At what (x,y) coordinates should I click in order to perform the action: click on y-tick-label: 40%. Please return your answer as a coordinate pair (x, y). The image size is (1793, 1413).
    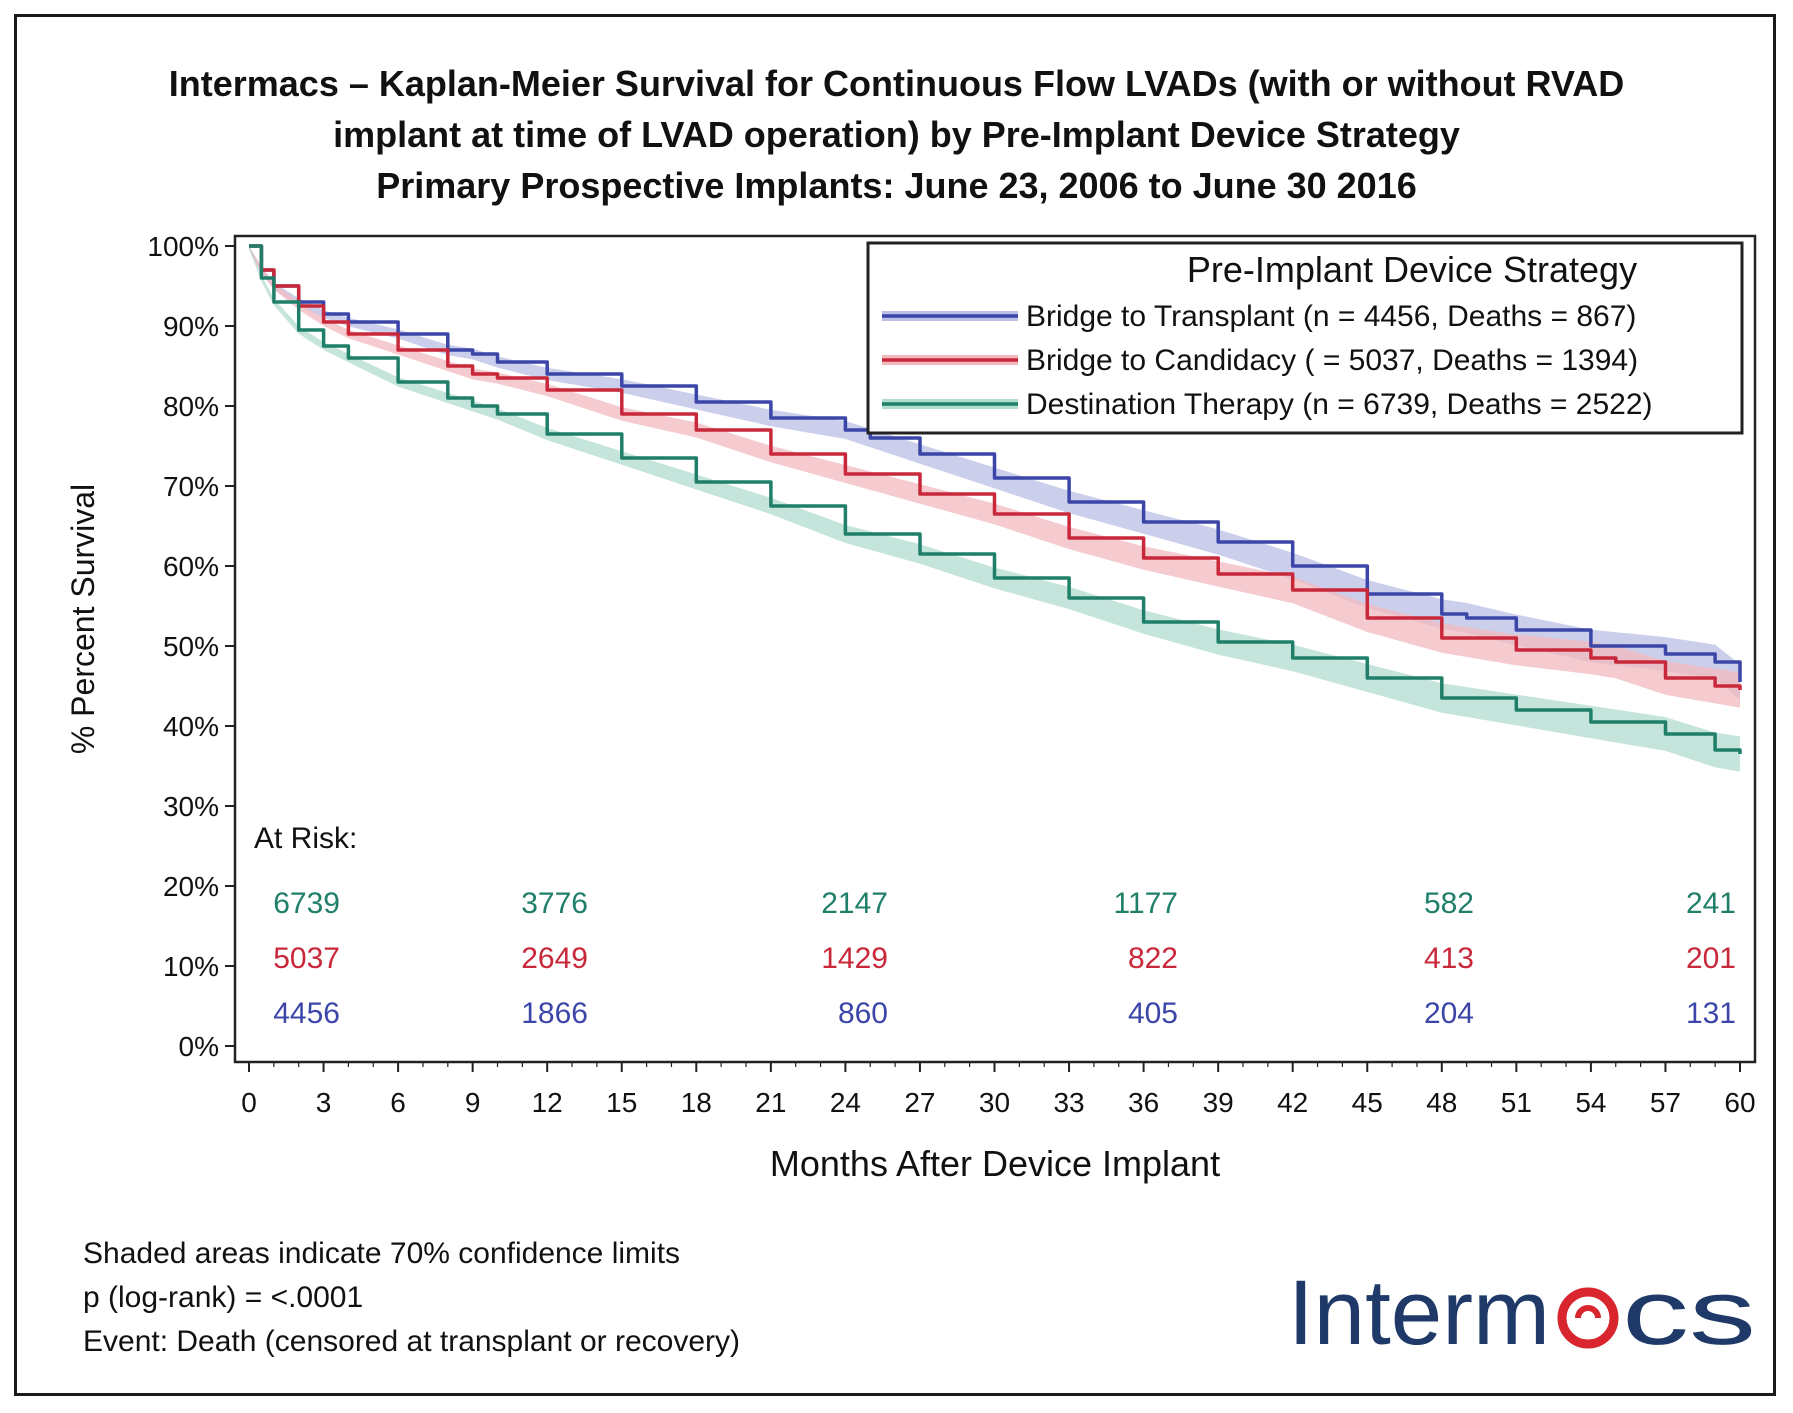
    Looking at the image, I should click on (191, 726).